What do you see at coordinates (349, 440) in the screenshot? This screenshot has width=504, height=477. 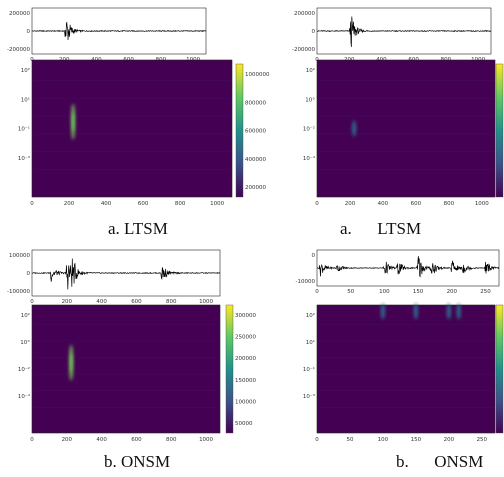 I see `spectrogram-x-tick: 50` at bounding box center [349, 440].